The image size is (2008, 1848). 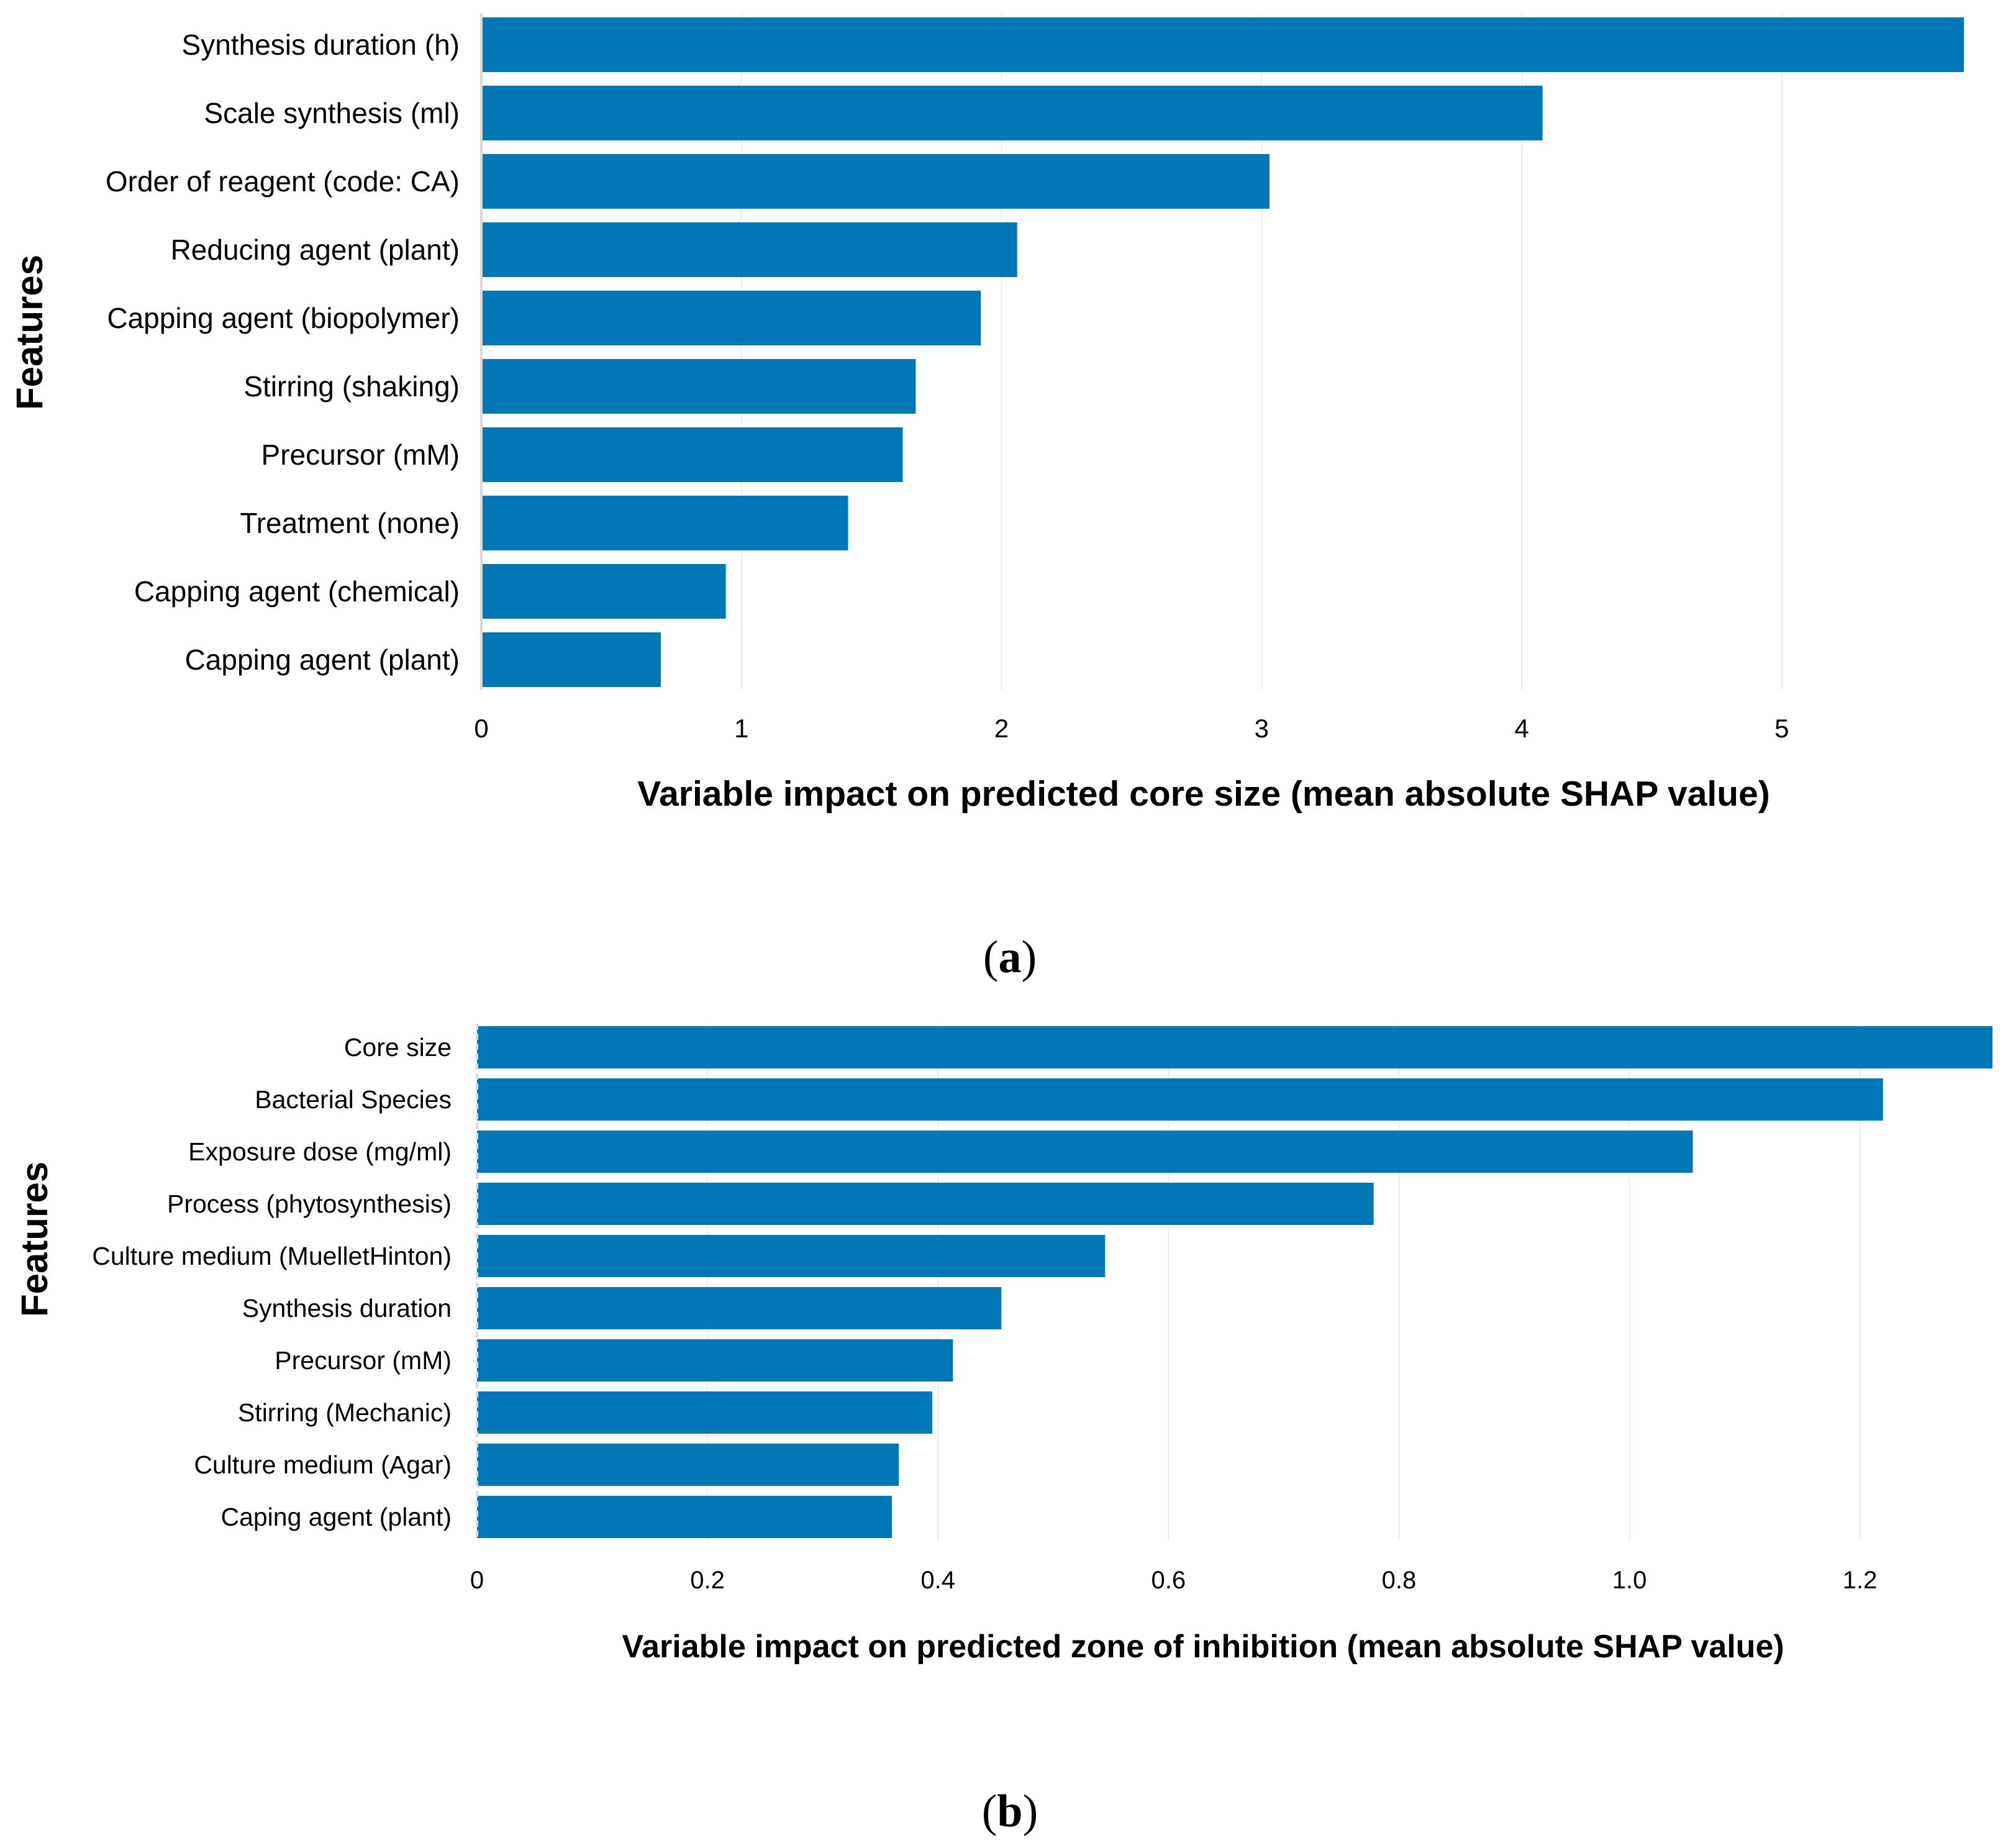 I want to click on category-label: Synthesis duration, so click(x=347, y=1308).